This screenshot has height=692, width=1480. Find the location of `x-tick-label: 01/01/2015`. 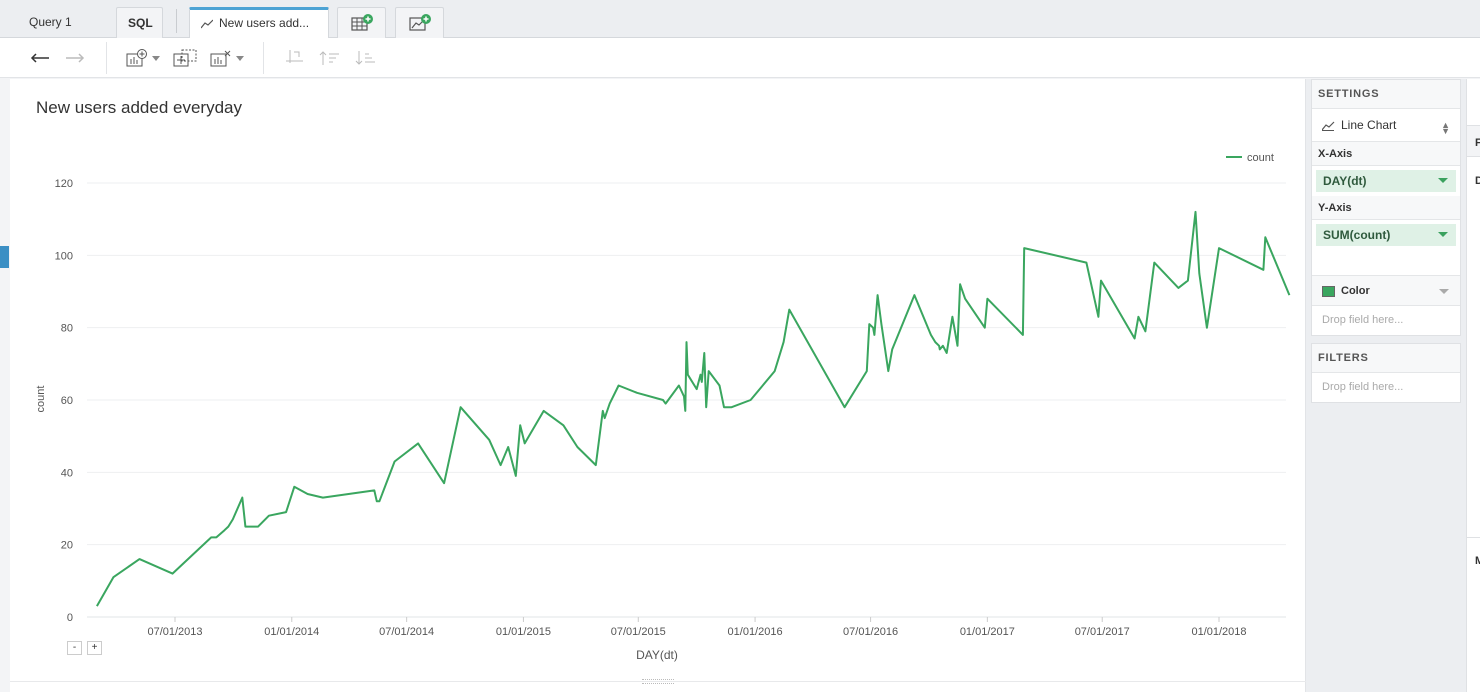

x-tick-label: 01/01/2015 is located at coordinates (523, 632).